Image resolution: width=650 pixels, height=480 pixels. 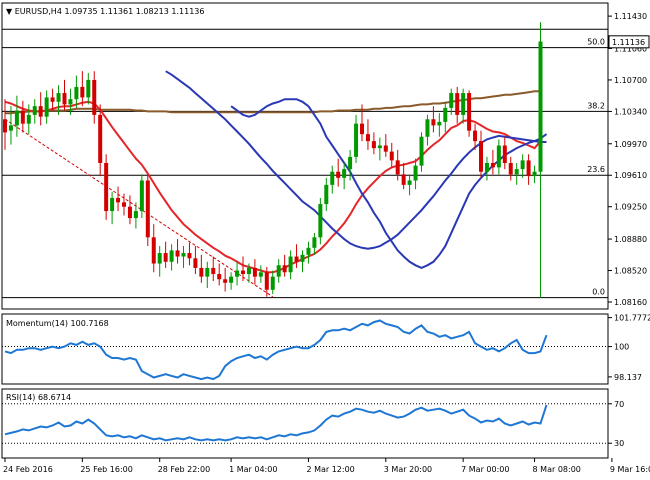 I want to click on y-tick-label: 1.08160, so click(x=630, y=302).